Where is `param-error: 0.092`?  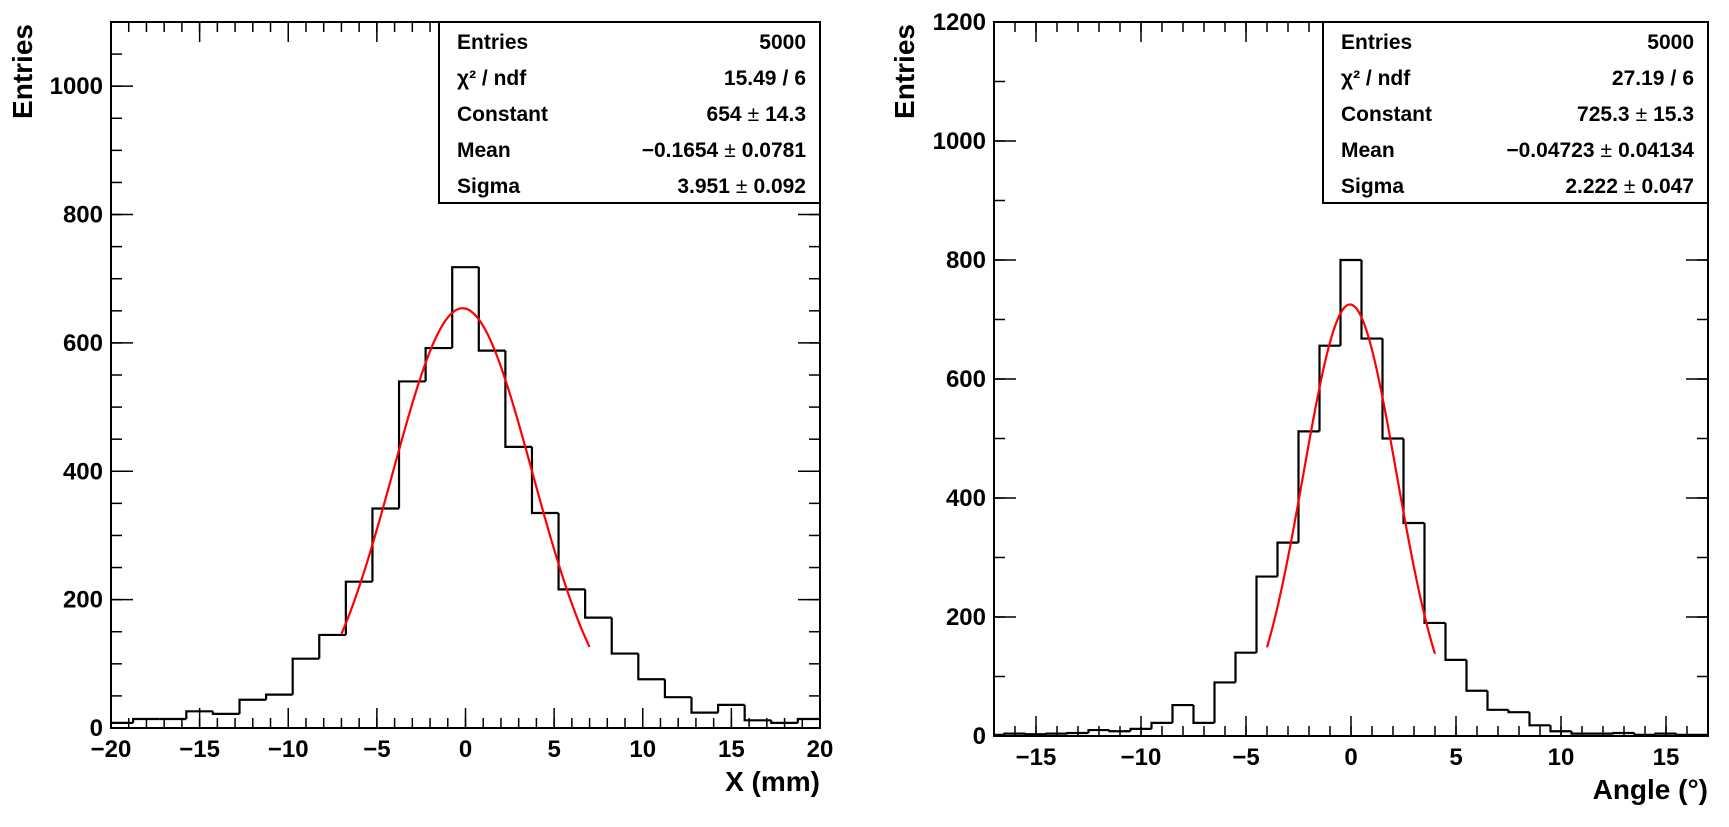 param-error: 0.092 is located at coordinates (779, 186).